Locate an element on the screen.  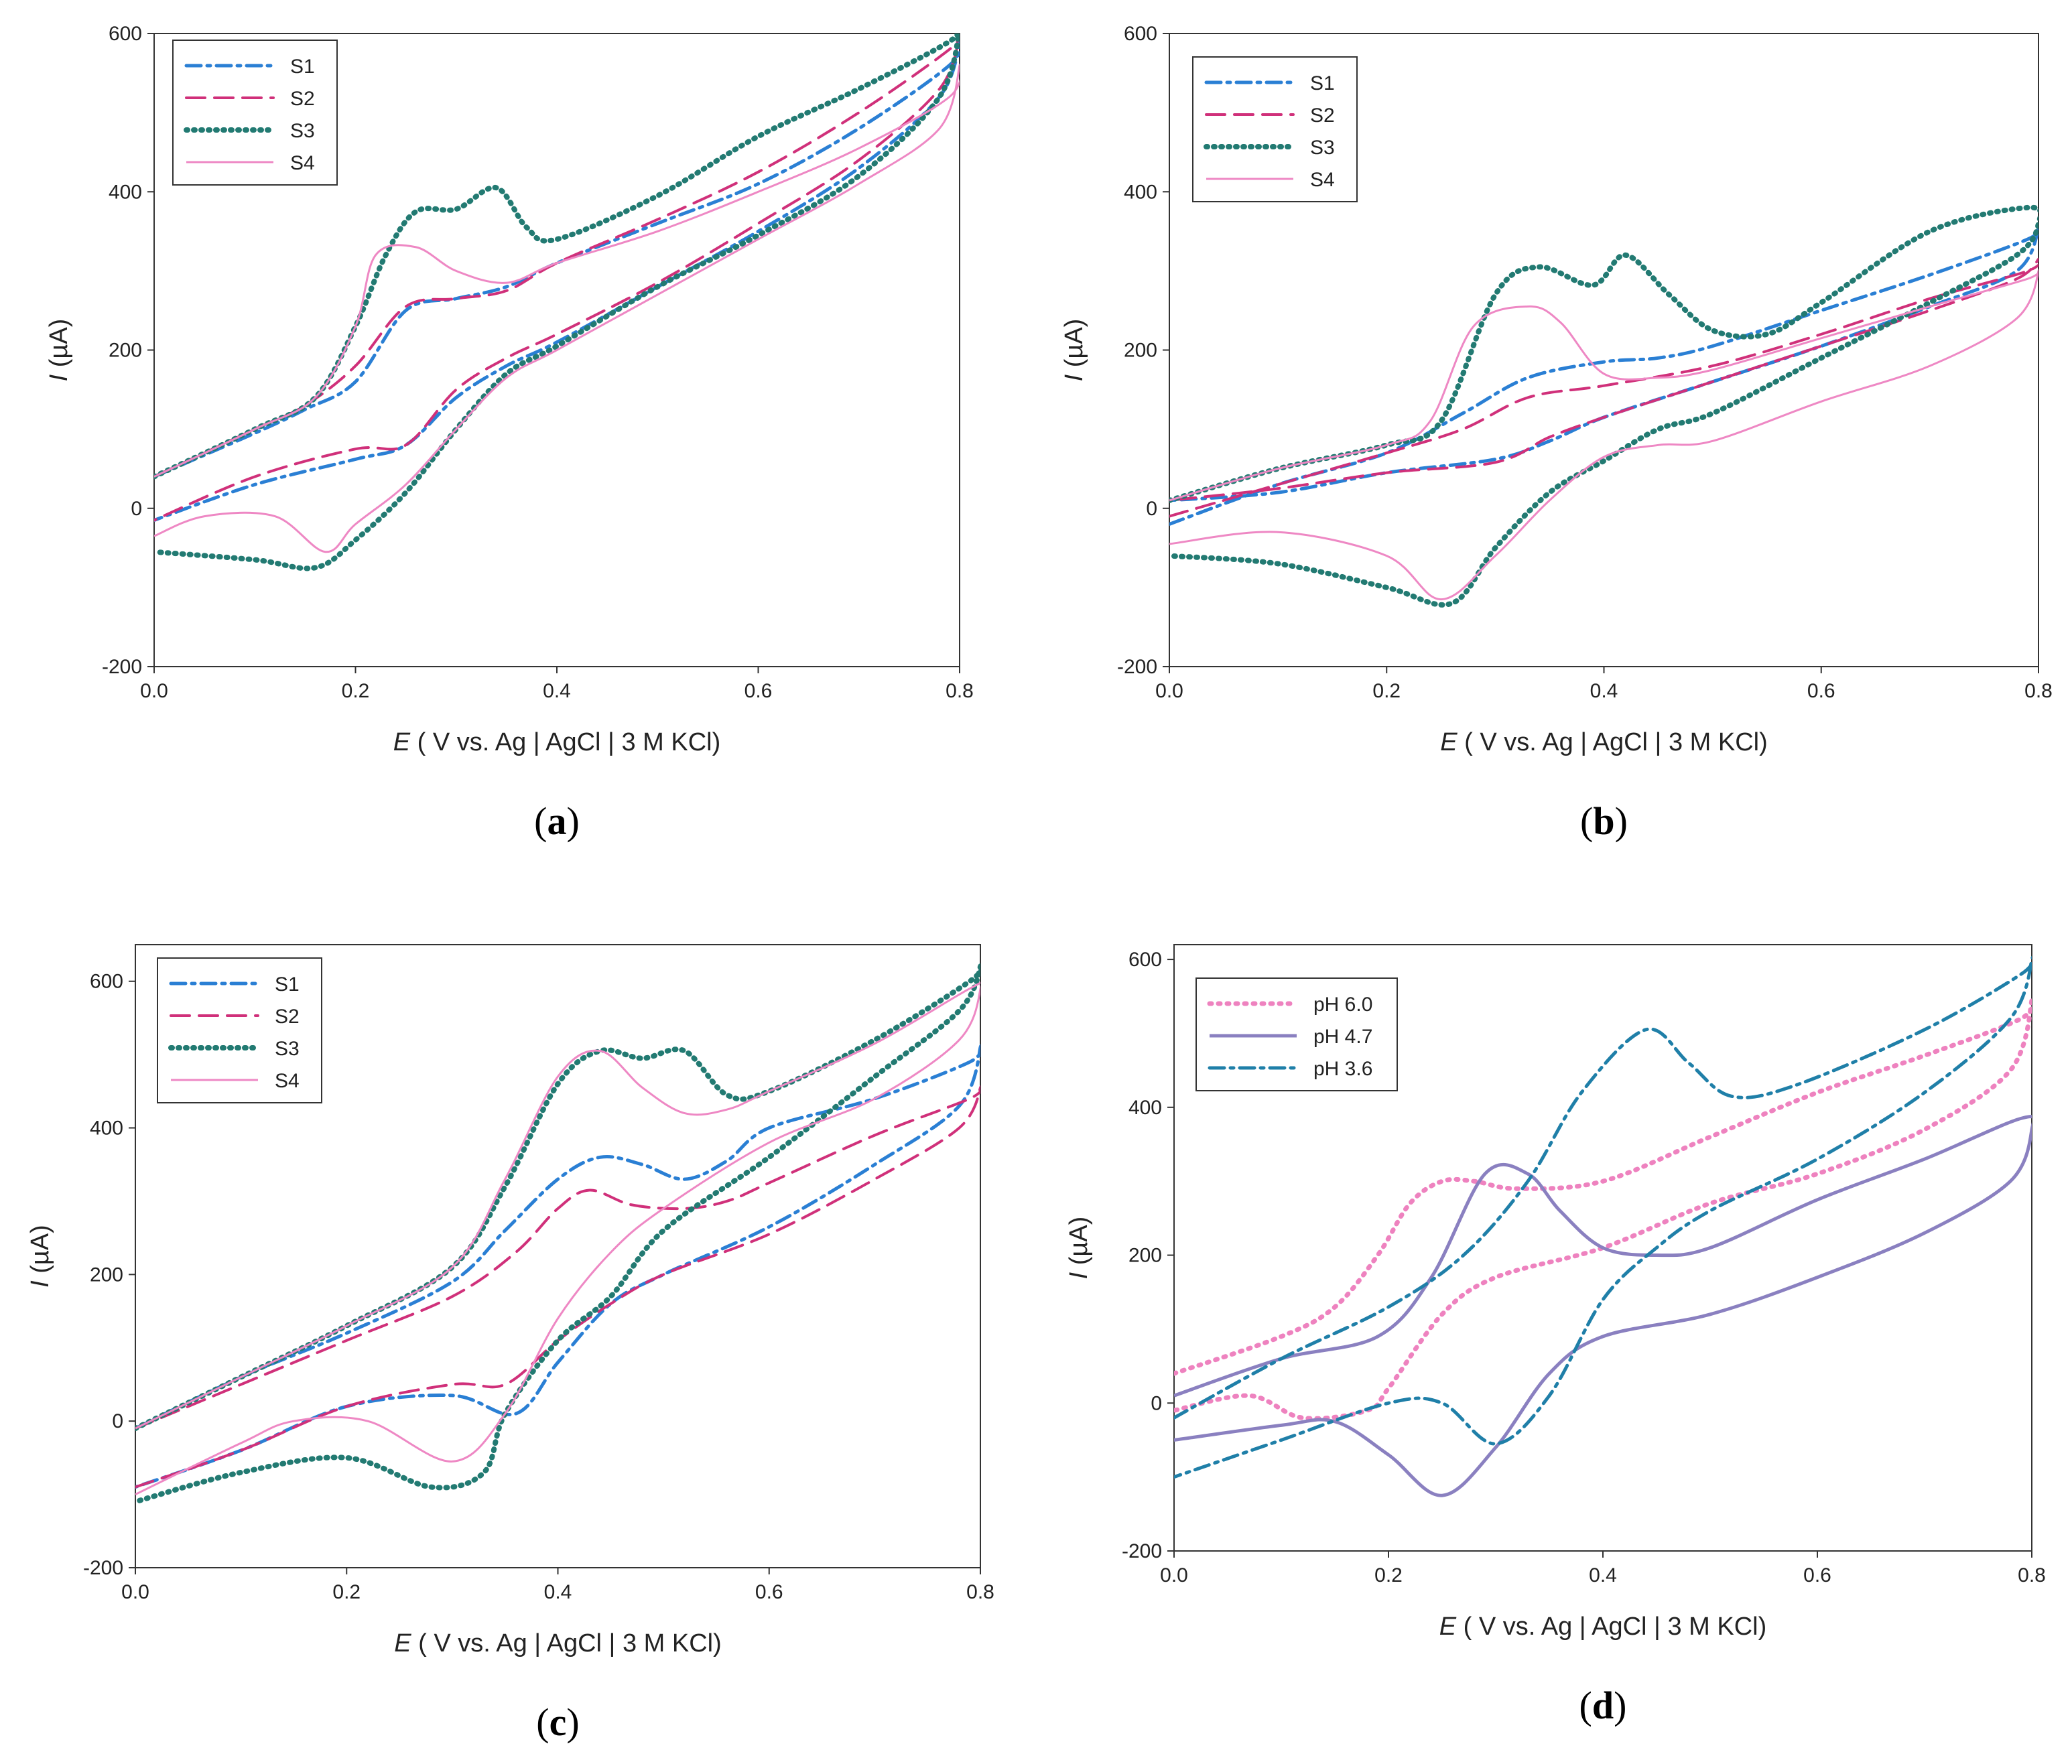
caption-letter: b is located at coordinates (1604, 821).